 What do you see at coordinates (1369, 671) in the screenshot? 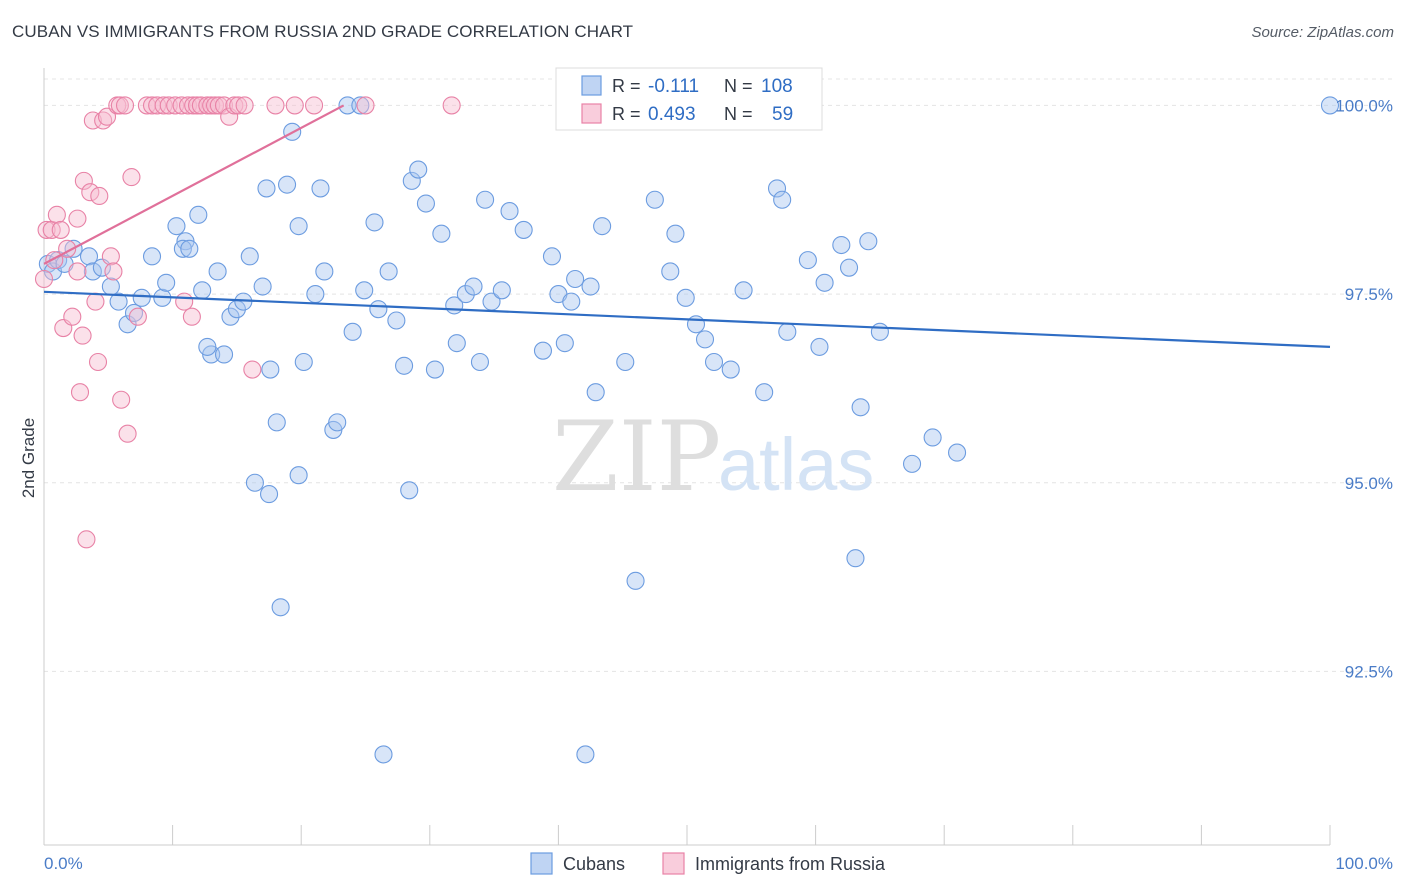
I see `y-tick-label-3: 92.5%` at bounding box center [1369, 671].